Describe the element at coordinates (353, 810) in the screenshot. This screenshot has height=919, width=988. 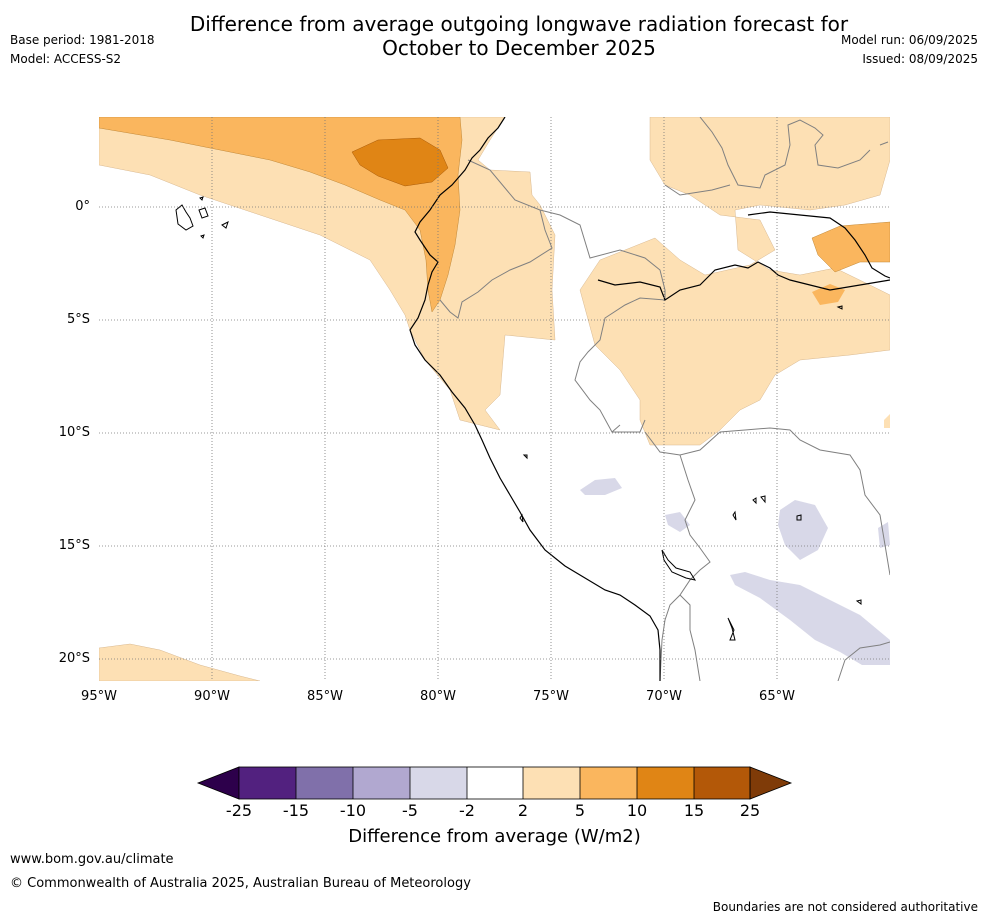
I see `colorbar-tick-label: -10` at that location.